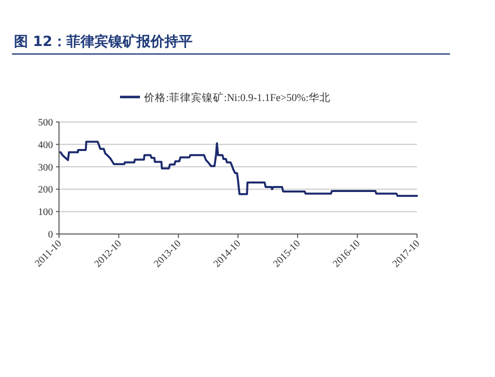 Image resolution: width=495 pixels, height=377 pixels. I want to click on y-tick-label: 500, so click(45, 123).